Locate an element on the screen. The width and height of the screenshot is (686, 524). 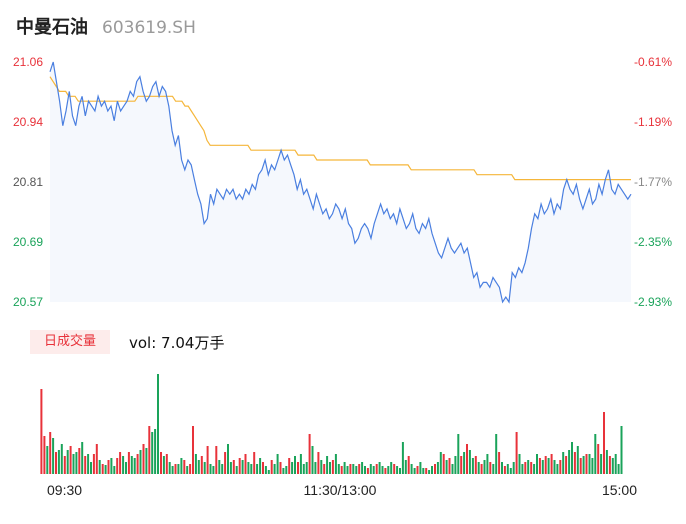
y-tick-label: 20.57 is located at coordinates (28, 302).